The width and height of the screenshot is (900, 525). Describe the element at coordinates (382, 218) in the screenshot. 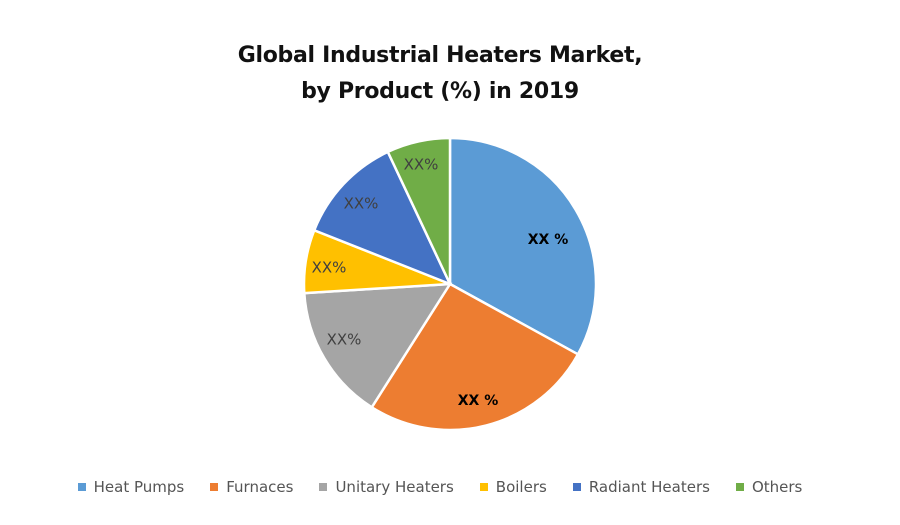

I see `pie-slice-radiant-heaters` at that location.